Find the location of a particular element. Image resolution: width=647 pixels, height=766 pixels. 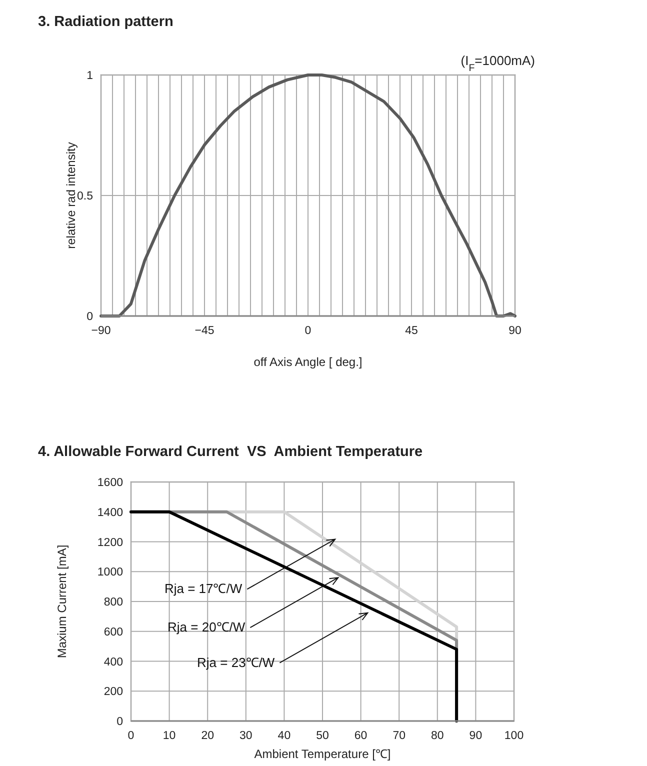

y-axis-title: relative rad intensity is located at coordinates (71, 195).